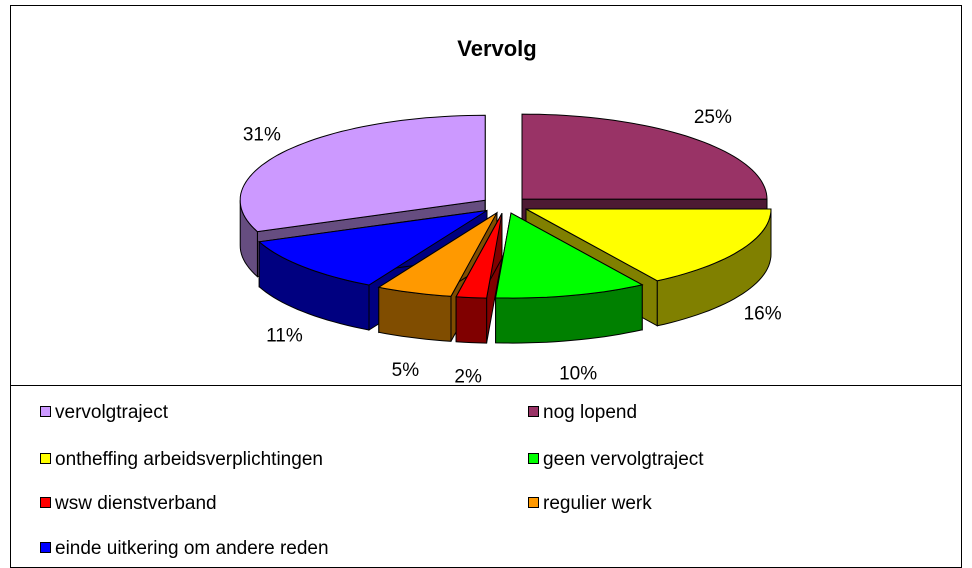 The height and width of the screenshot is (568, 972). What do you see at coordinates (597, 503) in the screenshot?
I see `legend-label: regulier werk` at bounding box center [597, 503].